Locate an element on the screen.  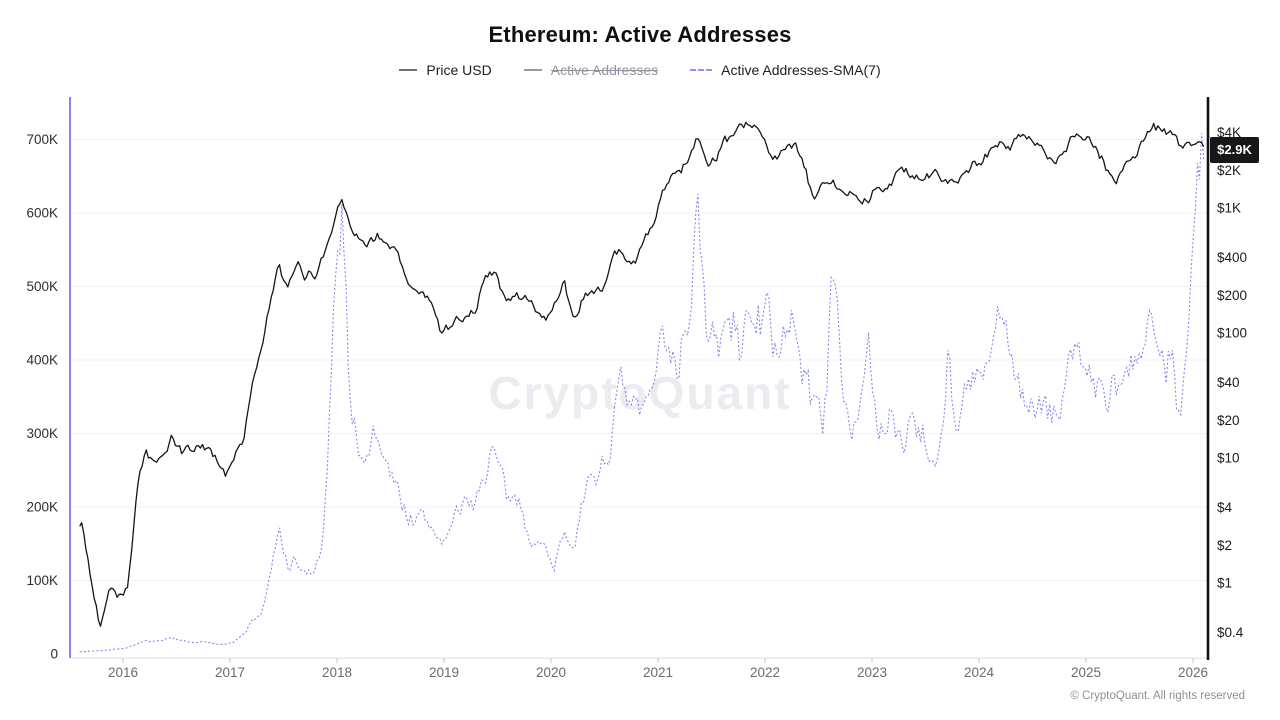
current-price-badge: $2.9K is located at coordinates (1234, 150).